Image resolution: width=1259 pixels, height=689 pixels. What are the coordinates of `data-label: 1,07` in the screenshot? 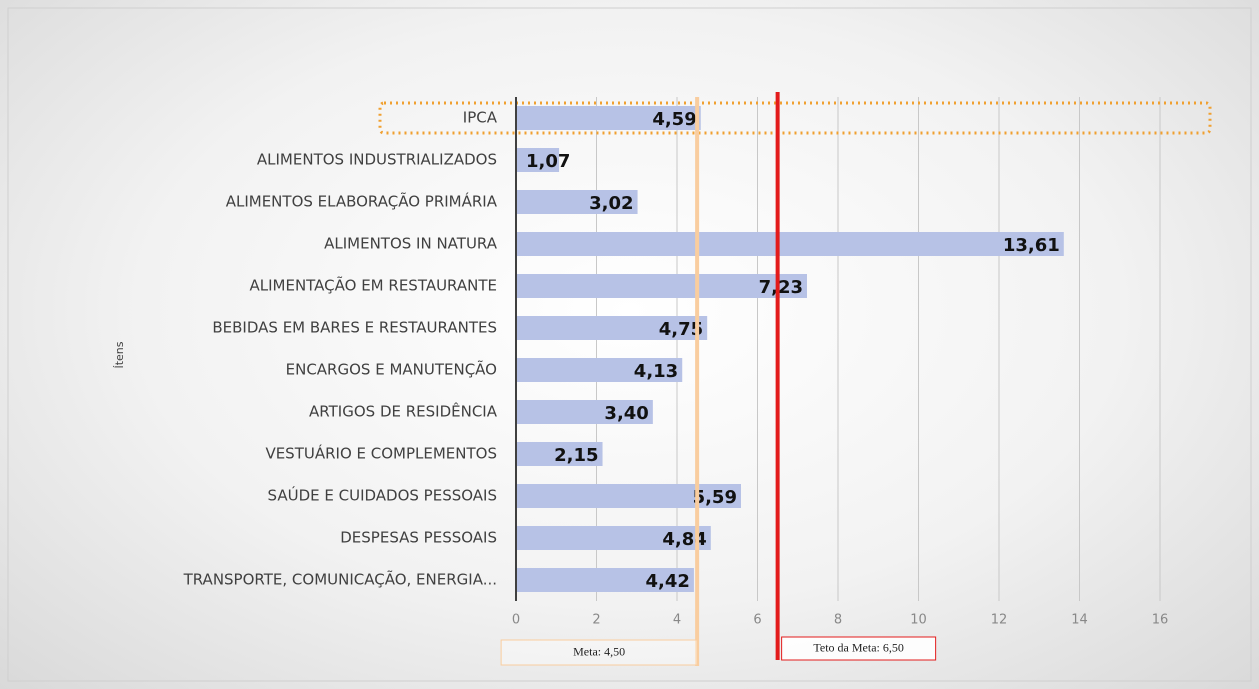 It's located at (548, 161).